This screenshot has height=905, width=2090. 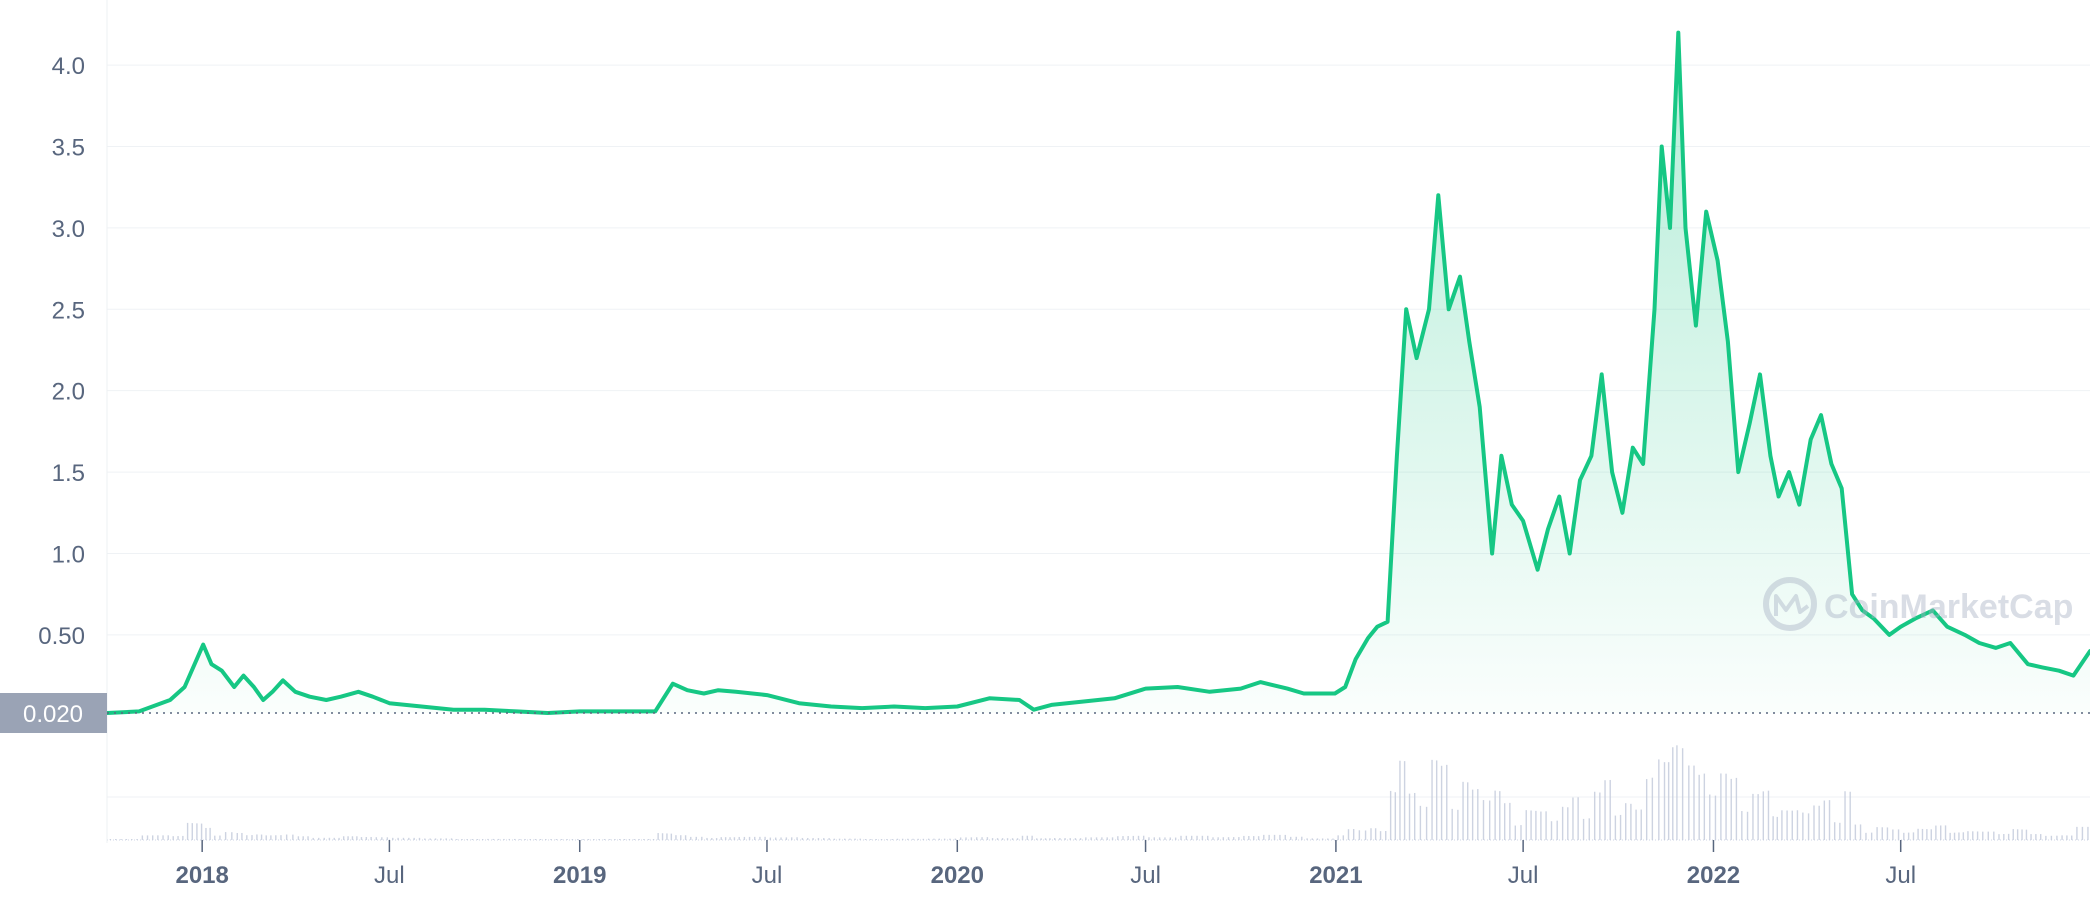 What do you see at coordinates (1145, 875) in the screenshot?
I see `x-tick-label: Jul` at bounding box center [1145, 875].